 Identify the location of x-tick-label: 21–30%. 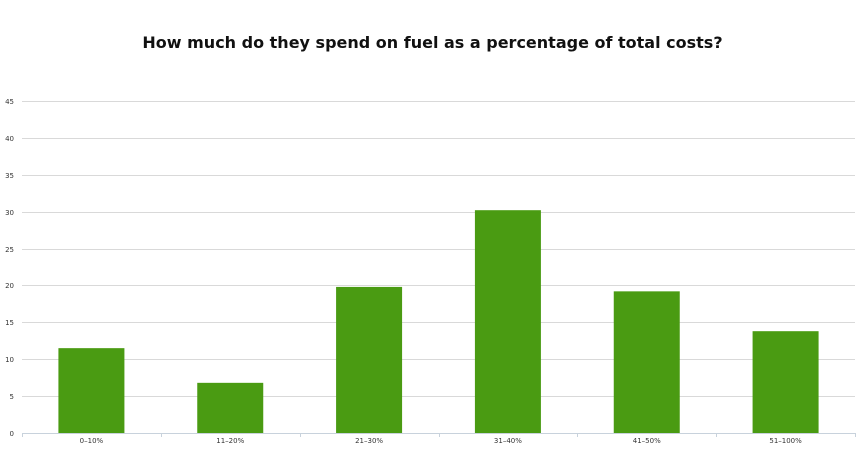
(369, 441).